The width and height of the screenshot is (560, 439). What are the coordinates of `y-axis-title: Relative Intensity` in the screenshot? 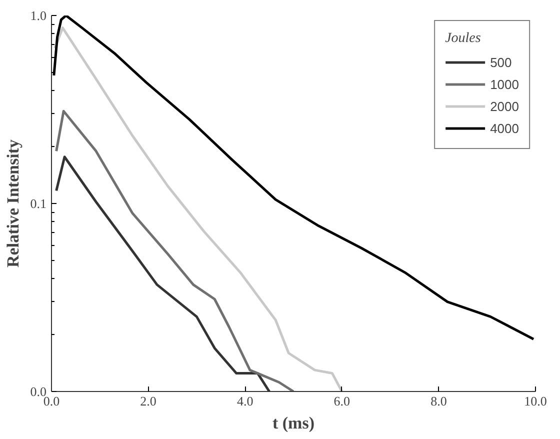 It's located at (12, 203).